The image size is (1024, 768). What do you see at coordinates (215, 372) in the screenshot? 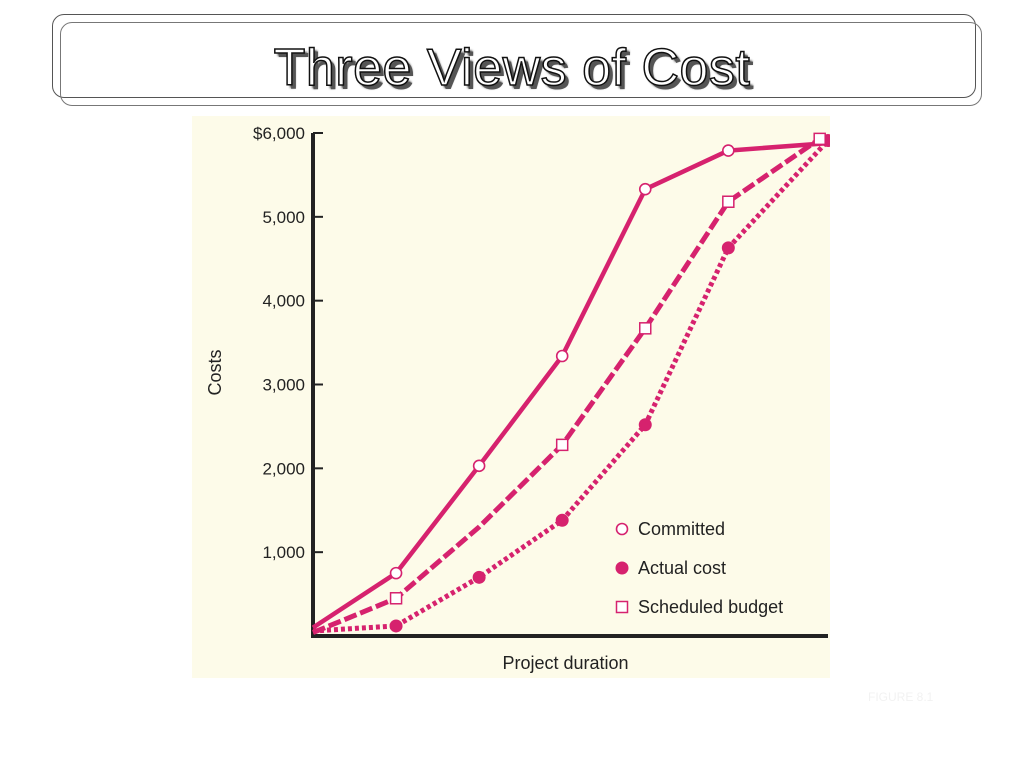
I see `y-axis-title: Costs` at bounding box center [215, 372].